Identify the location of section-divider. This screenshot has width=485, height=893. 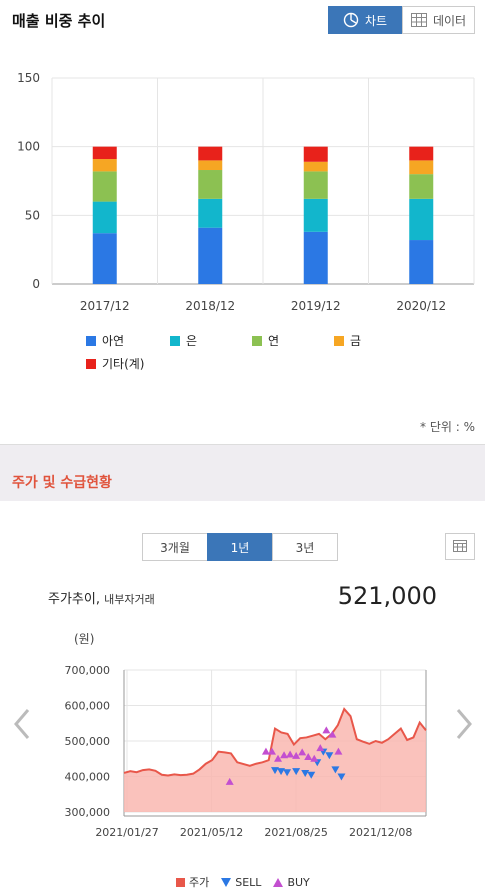
(242, 472).